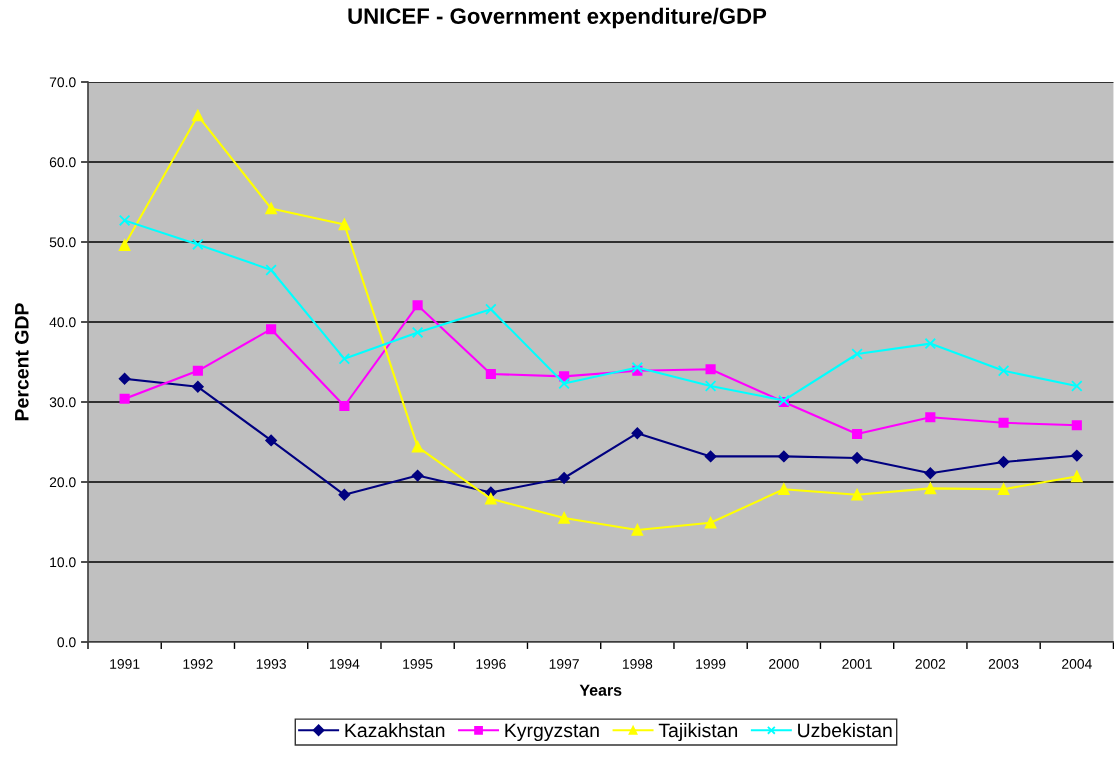 This screenshot has height=757, width=1114. What do you see at coordinates (564, 664) in the screenshot?
I see `x-tick-label: 1997` at bounding box center [564, 664].